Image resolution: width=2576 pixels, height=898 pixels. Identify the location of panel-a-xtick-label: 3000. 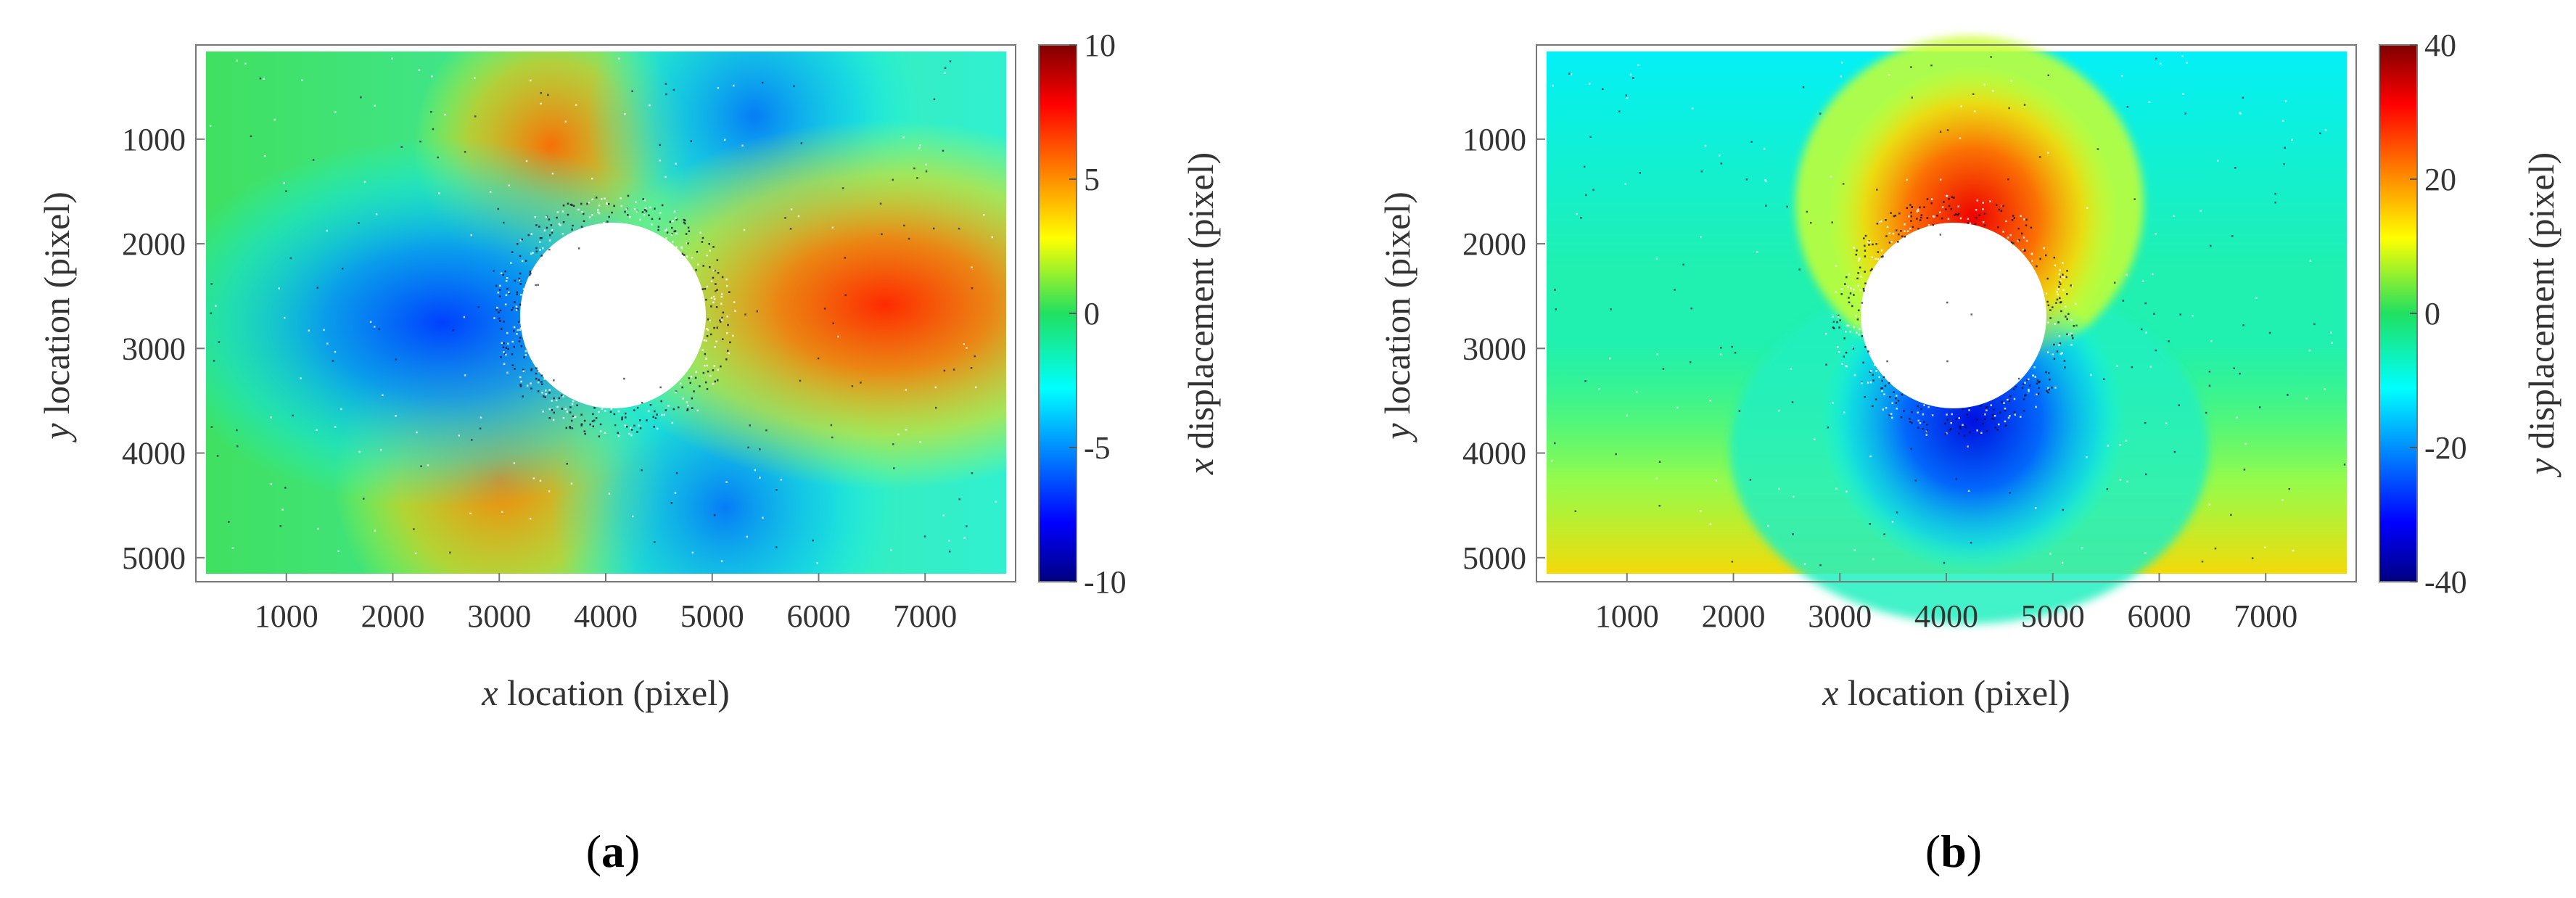
(499, 616).